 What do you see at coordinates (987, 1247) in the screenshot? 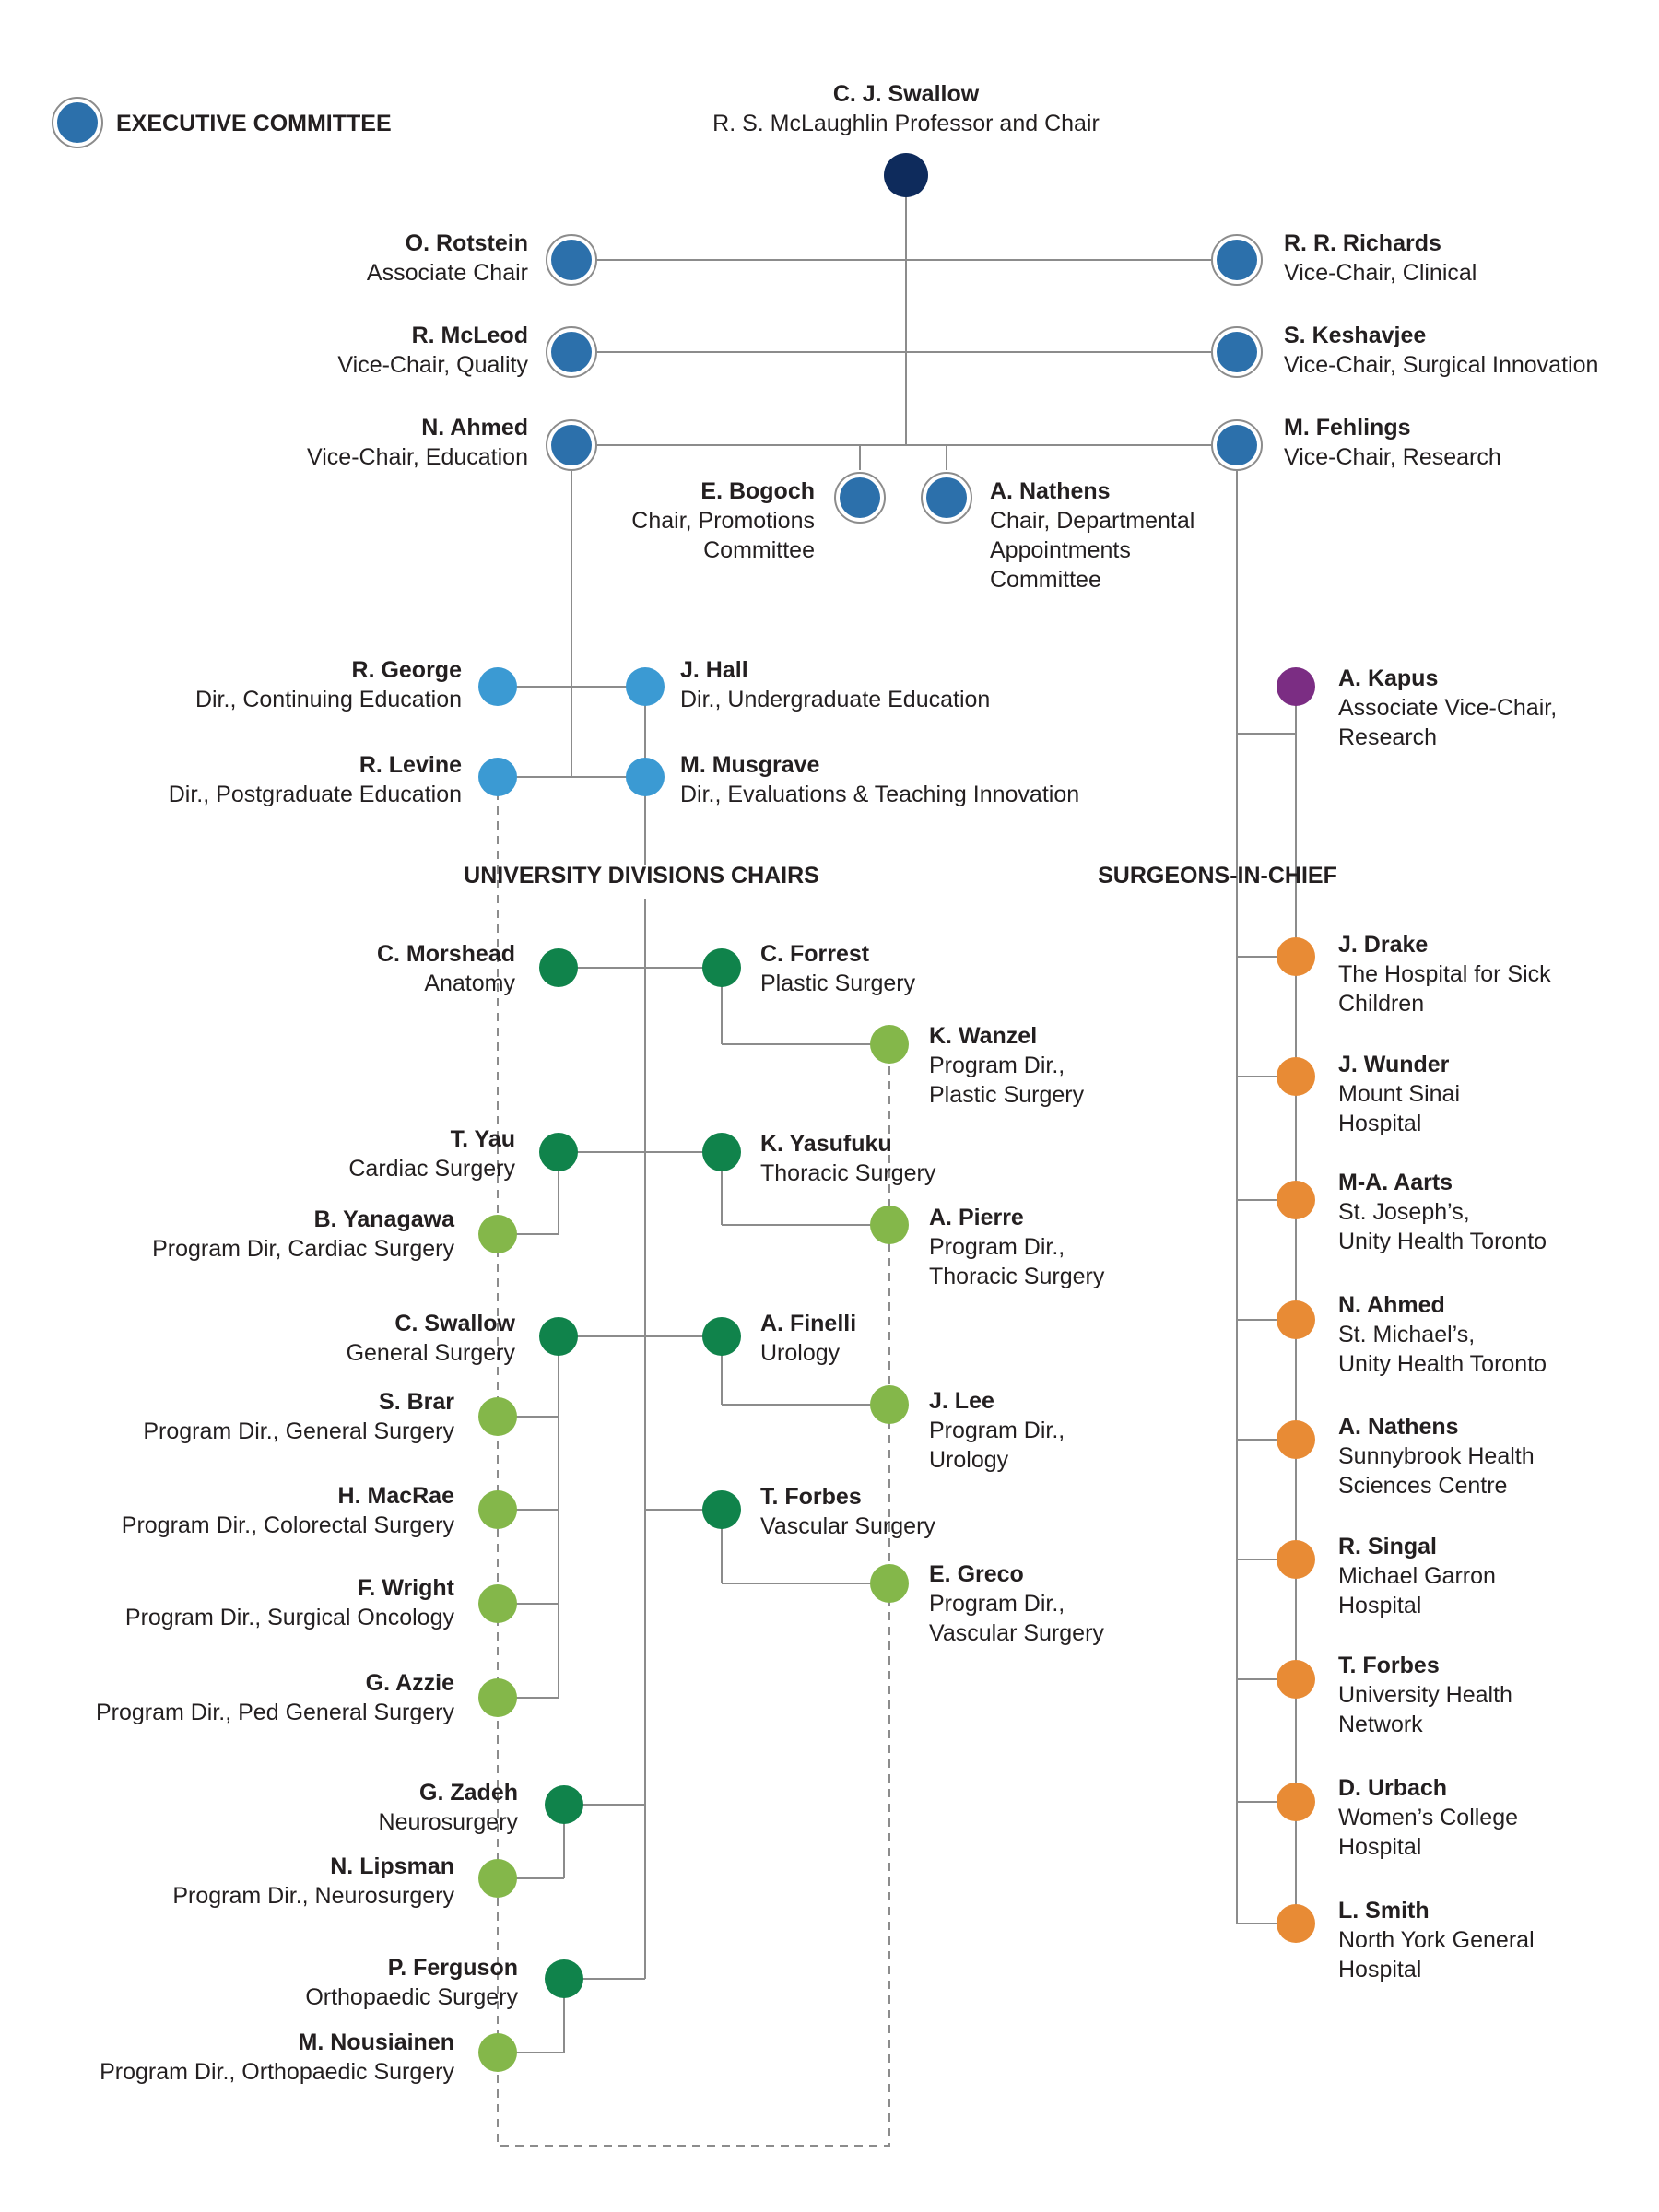
I see `node-pierre: A. Pierre Program Dir., Thoracic Surgery` at bounding box center [987, 1247].